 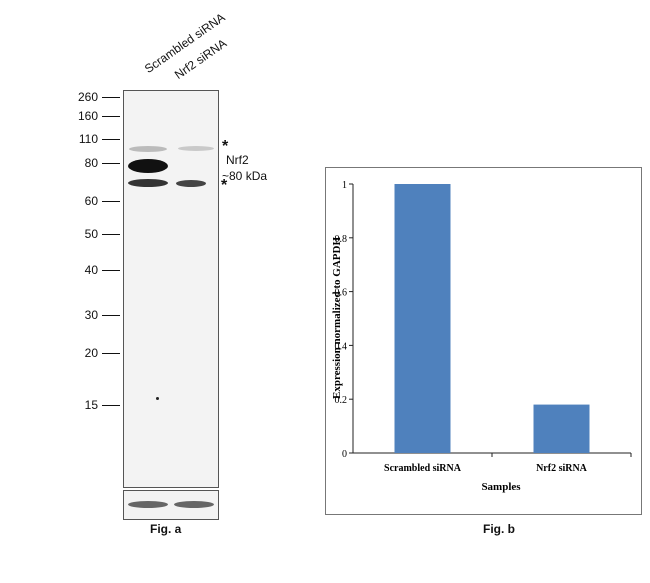 What do you see at coordinates (157, 398) in the screenshot?
I see `blot-speck` at bounding box center [157, 398].